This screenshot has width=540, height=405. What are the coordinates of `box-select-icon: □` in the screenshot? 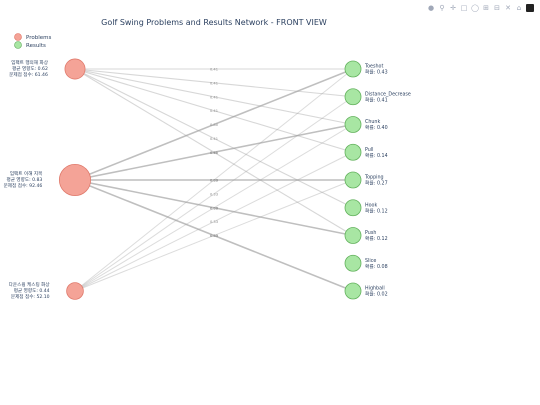 It's located at (464, 8).